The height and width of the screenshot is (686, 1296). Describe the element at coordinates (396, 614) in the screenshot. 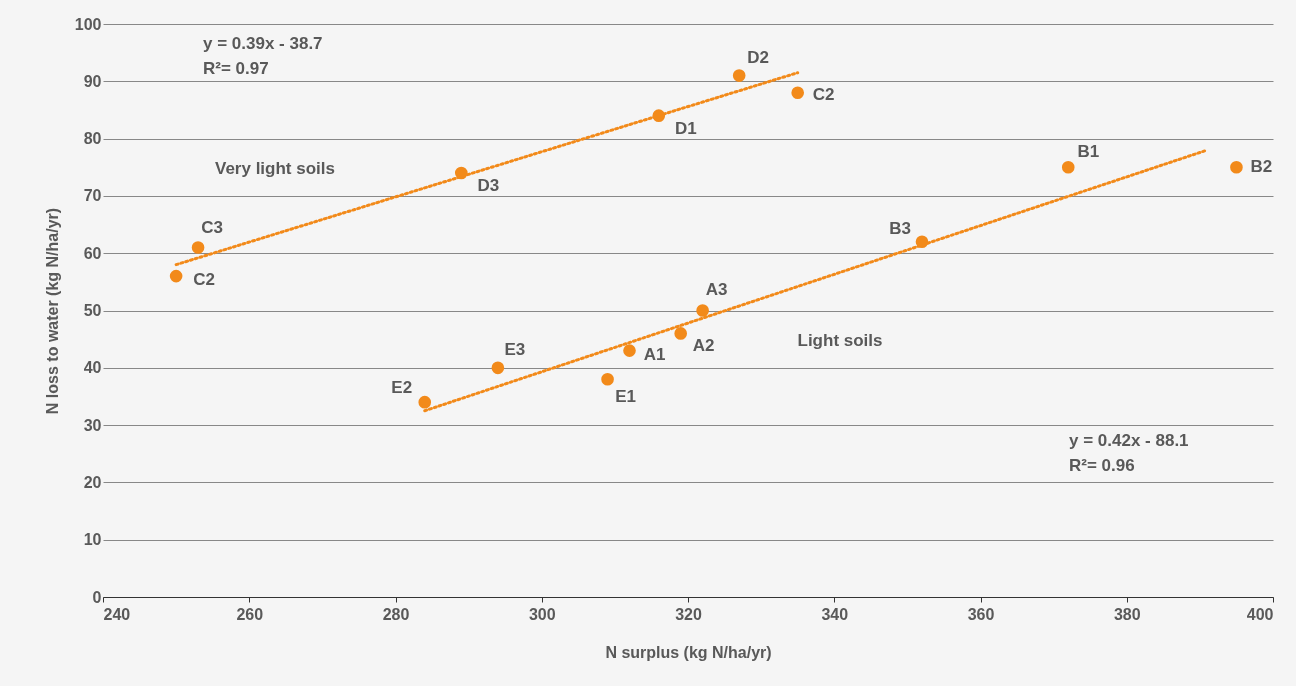

I see `x-tick-label: 280` at that location.